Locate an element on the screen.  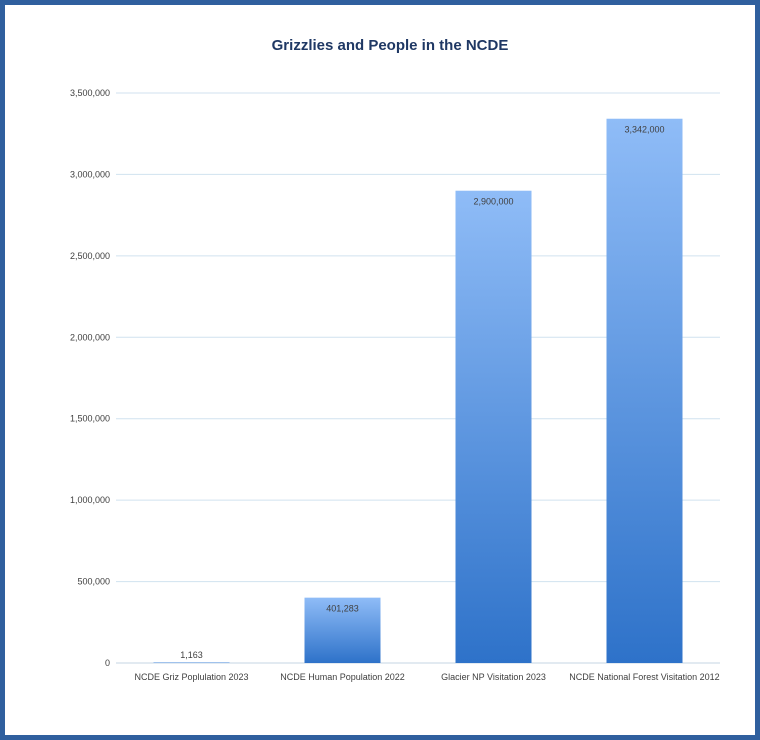
x-tick-label: NCDE National Forest Visitation 2012 is located at coordinates (644, 677).